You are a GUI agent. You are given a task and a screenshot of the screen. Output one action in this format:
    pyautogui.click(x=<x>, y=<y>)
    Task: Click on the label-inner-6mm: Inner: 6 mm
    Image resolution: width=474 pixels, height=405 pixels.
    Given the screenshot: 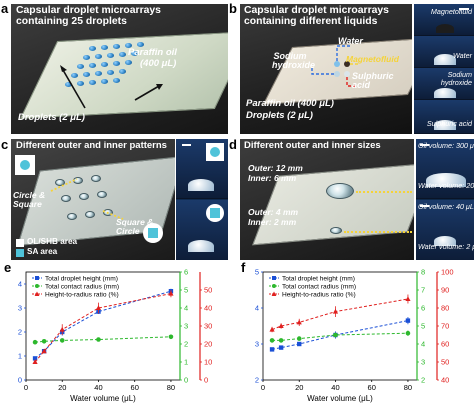 What is the action you would take?
    pyautogui.click(x=272, y=178)
    